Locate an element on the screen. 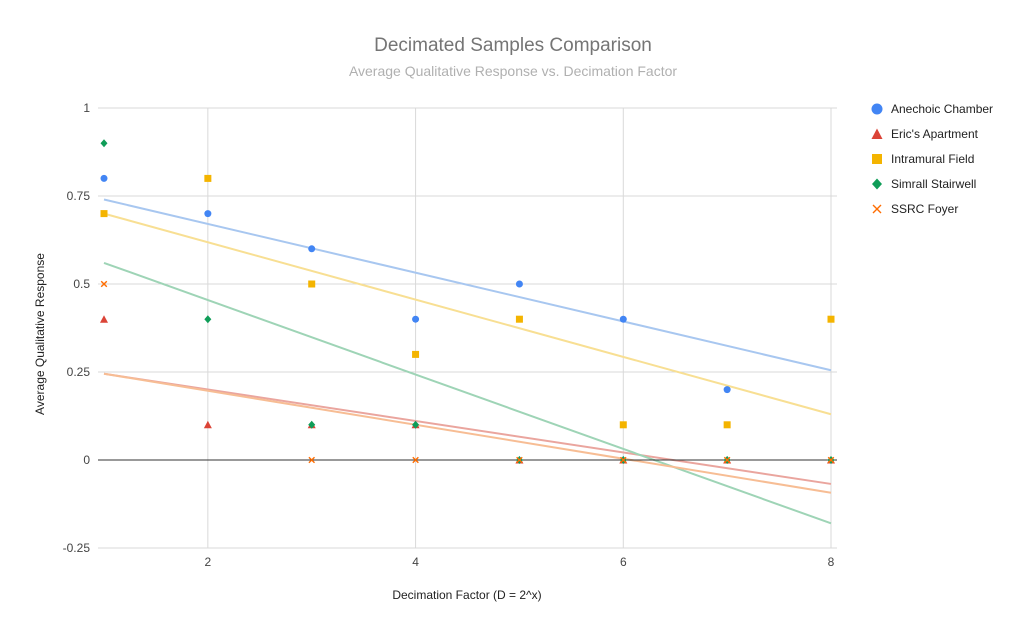  legend-label-eric-s-apartment: Eric's Apartment is located at coordinates (935, 134).